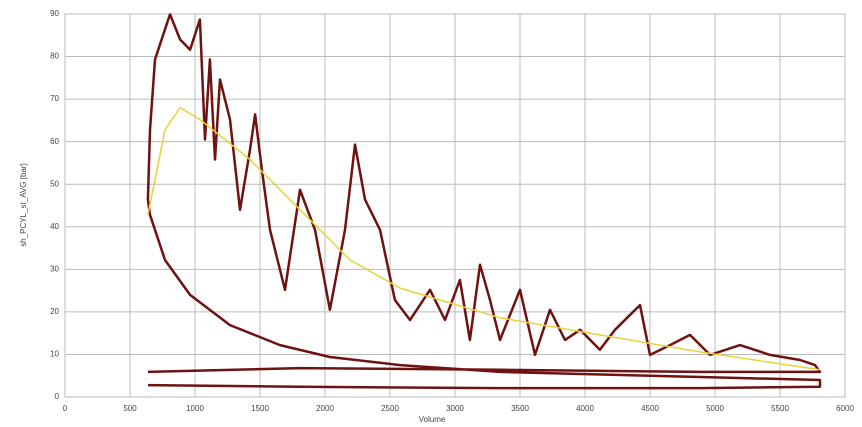 This screenshot has width=862, height=427. I want to click on y-tick-label: 30, so click(54, 268).